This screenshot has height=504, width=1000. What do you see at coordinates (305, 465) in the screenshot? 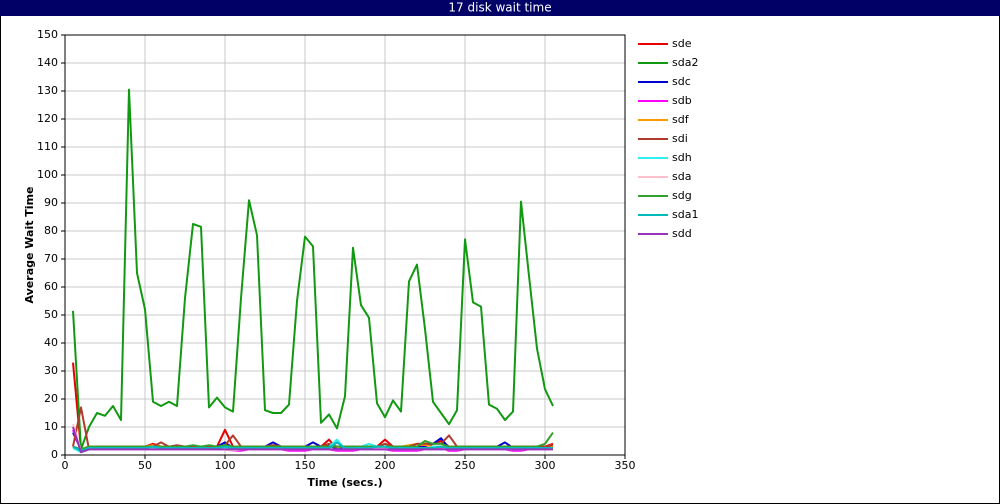
I see `x-tick-label: 150` at bounding box center [305, 465].